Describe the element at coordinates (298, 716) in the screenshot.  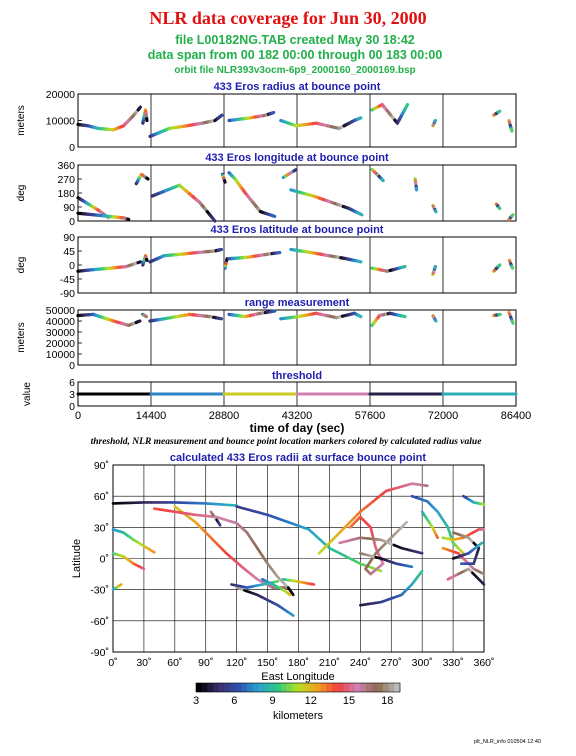
I see `colorbar-label: kilometers` at that location.